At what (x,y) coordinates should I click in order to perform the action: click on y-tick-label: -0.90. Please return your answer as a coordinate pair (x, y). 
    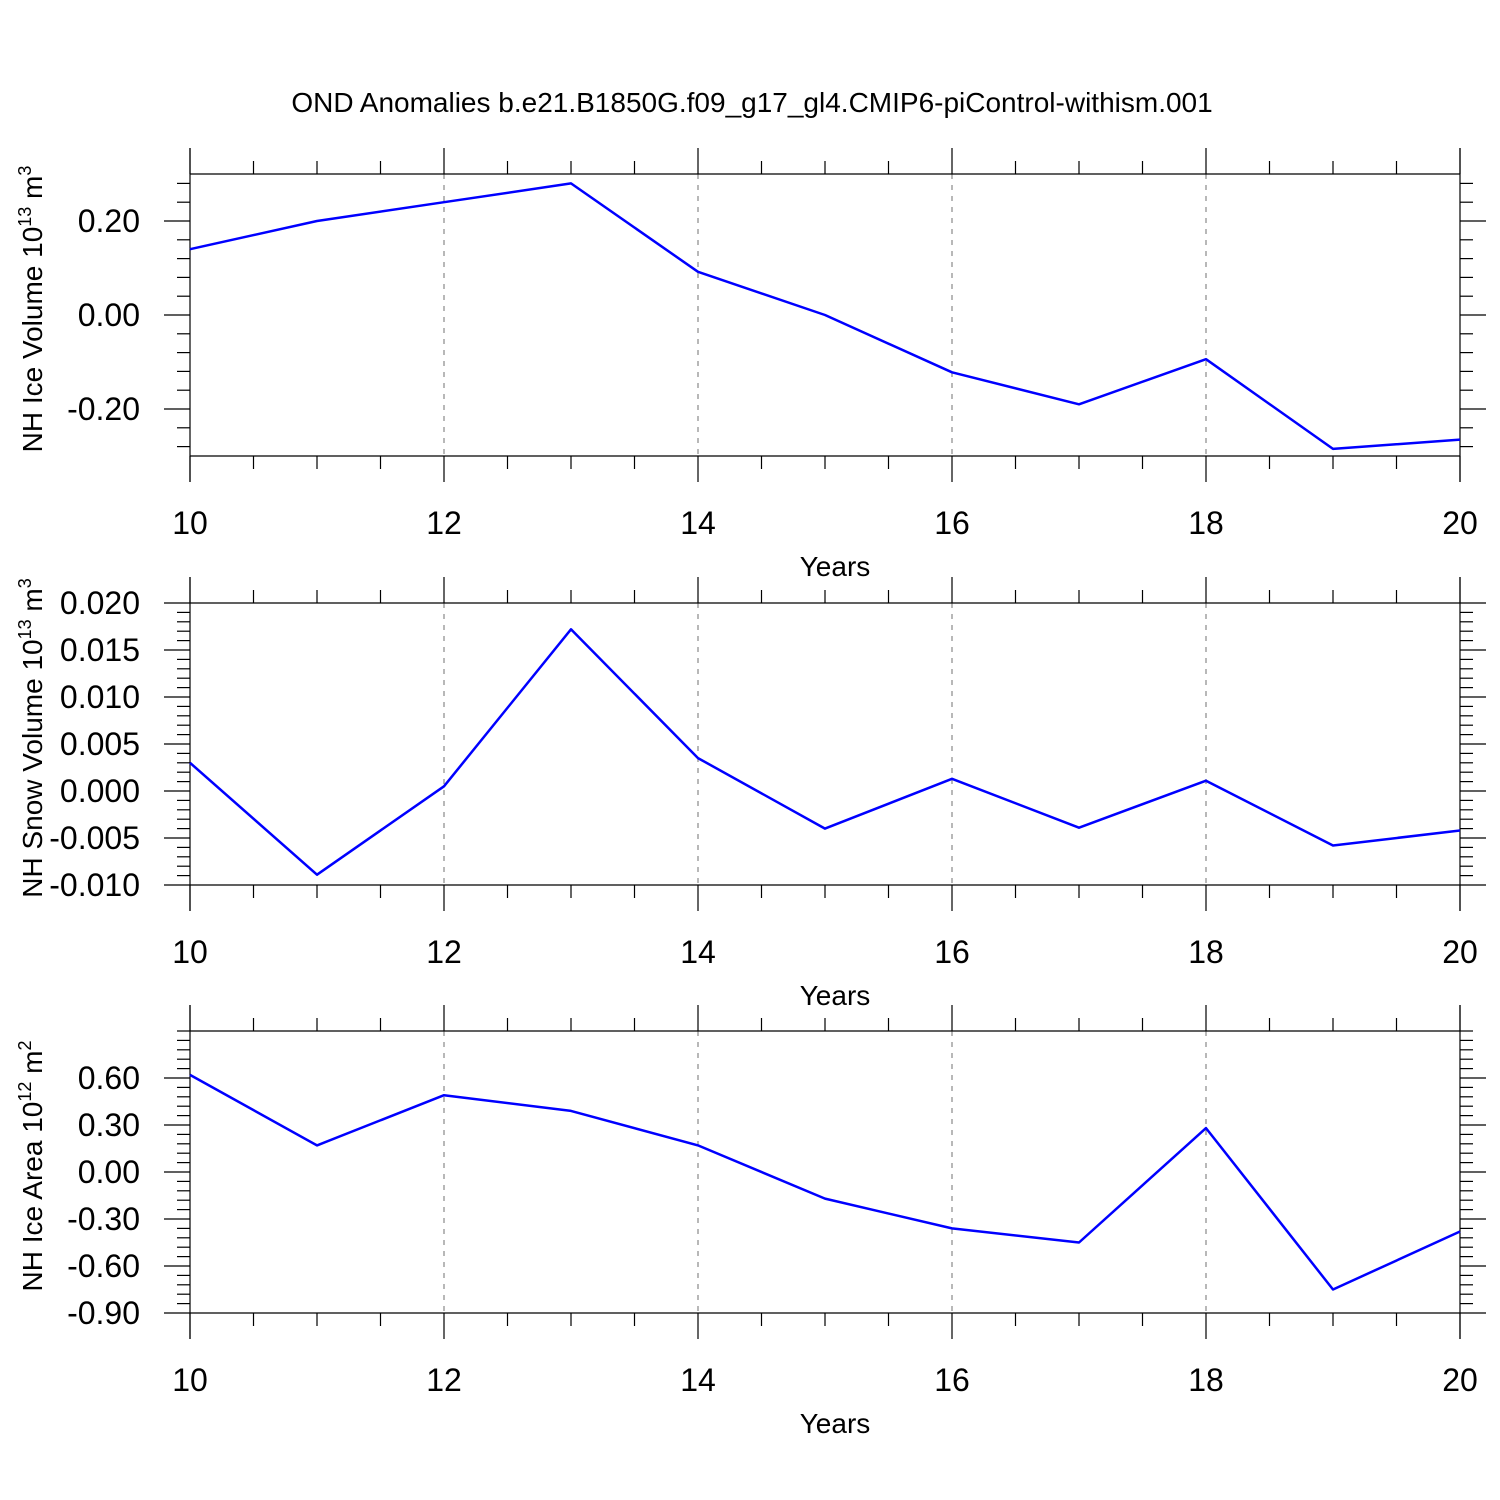
    Looking at the image, I should click on (103, 1313).